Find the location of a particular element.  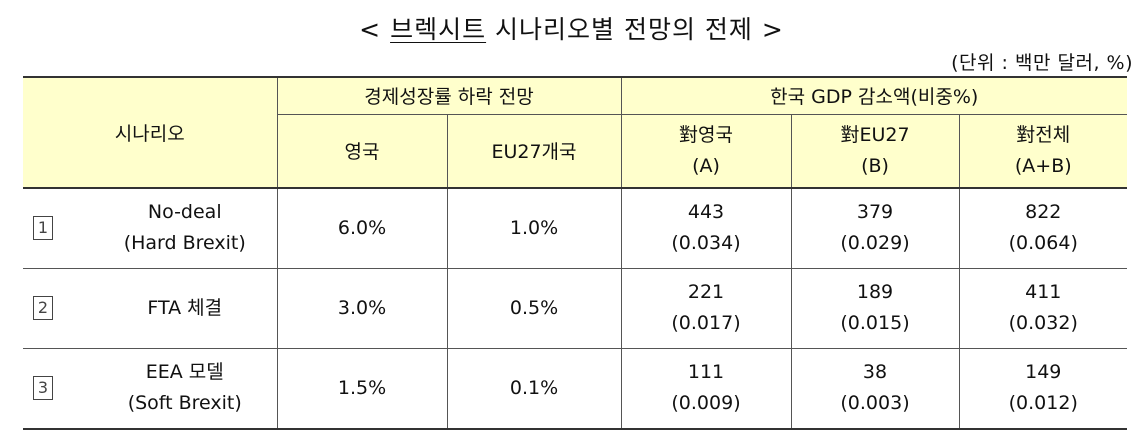

vs-uk-cell: 221 (0.017) is located at coordinates (705, 307).